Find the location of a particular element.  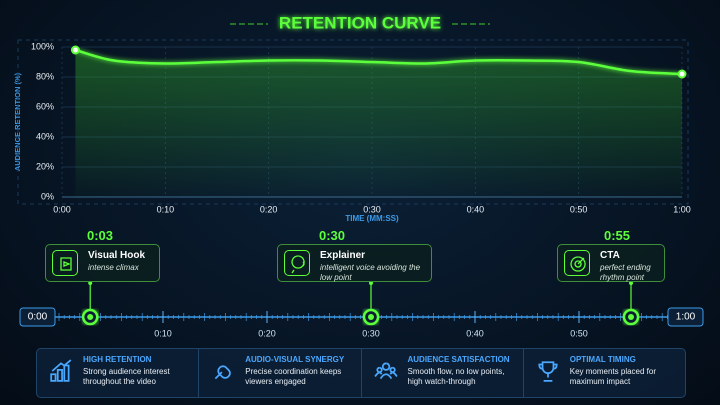

feature-title: HIGH RETENTION is located at coordinates (117, 359).